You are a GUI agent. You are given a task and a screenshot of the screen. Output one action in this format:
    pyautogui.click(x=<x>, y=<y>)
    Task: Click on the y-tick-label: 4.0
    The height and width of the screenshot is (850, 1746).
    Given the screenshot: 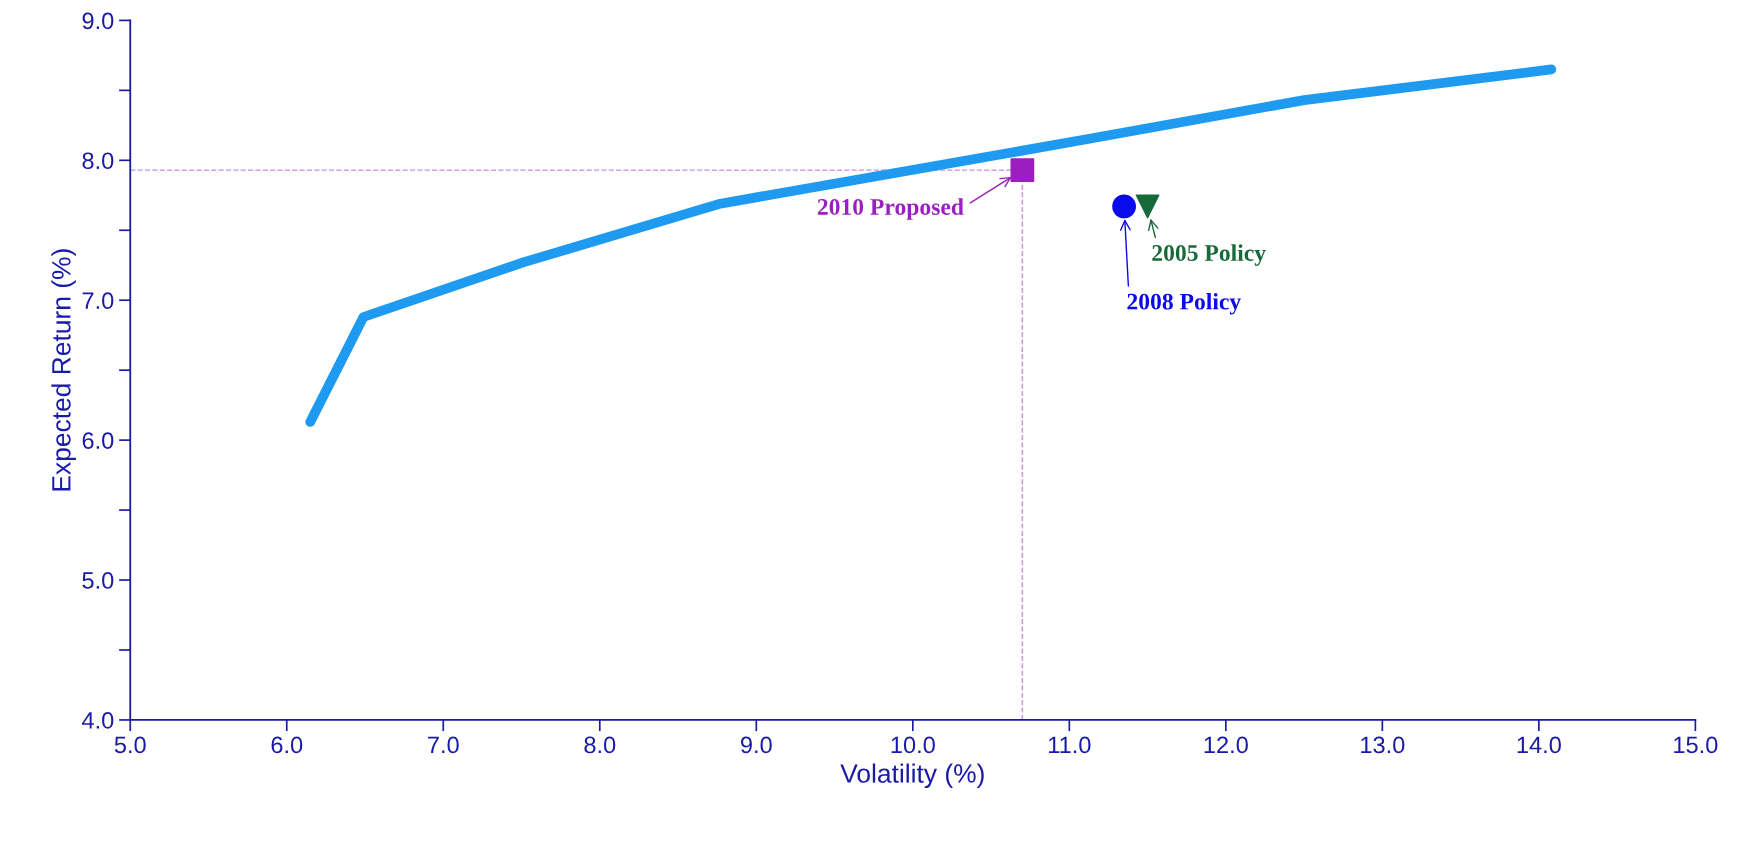 What is the action you would take?
    pyautogui.click(x=98, y=720)
    